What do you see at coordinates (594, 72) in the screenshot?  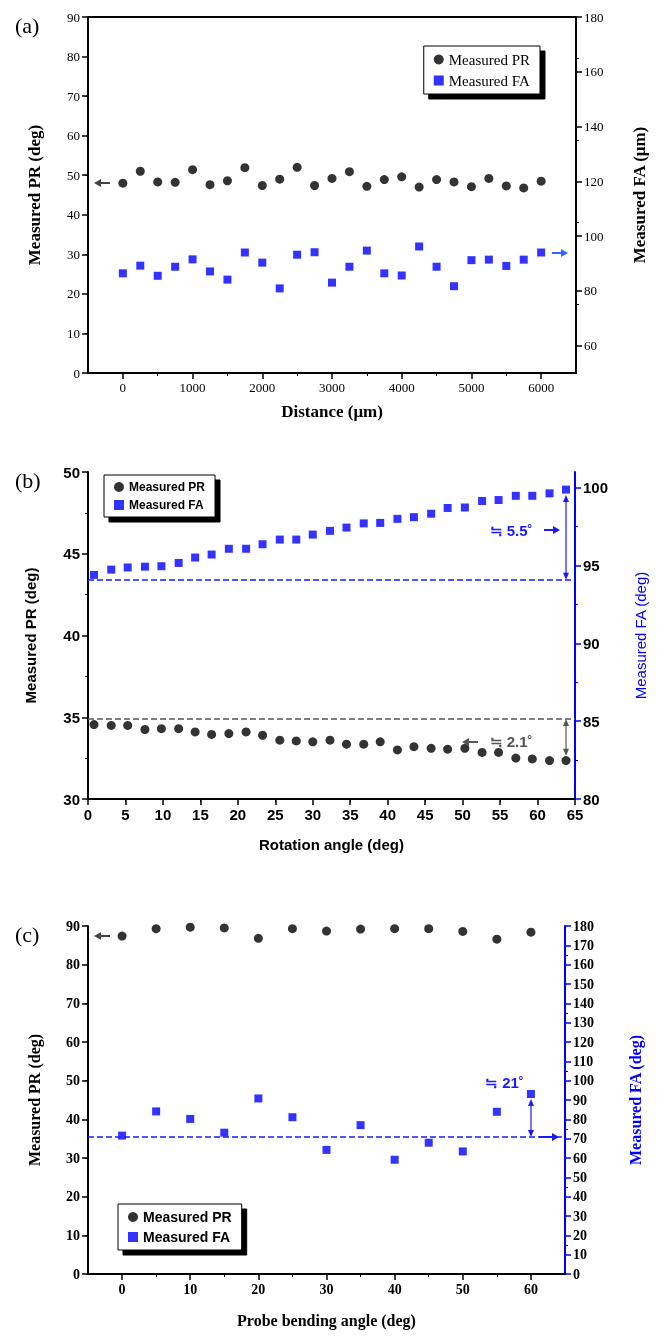 I see `y2-tick-label: 160` at bounding box center [594, 72].